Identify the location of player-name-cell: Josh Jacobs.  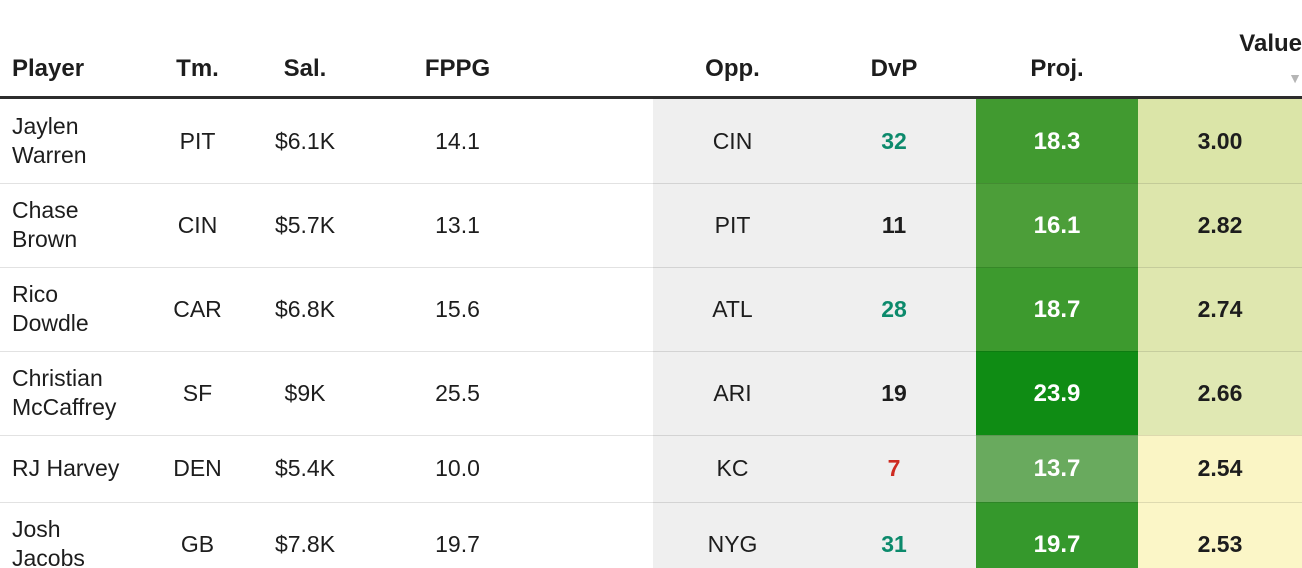
(80, 535).